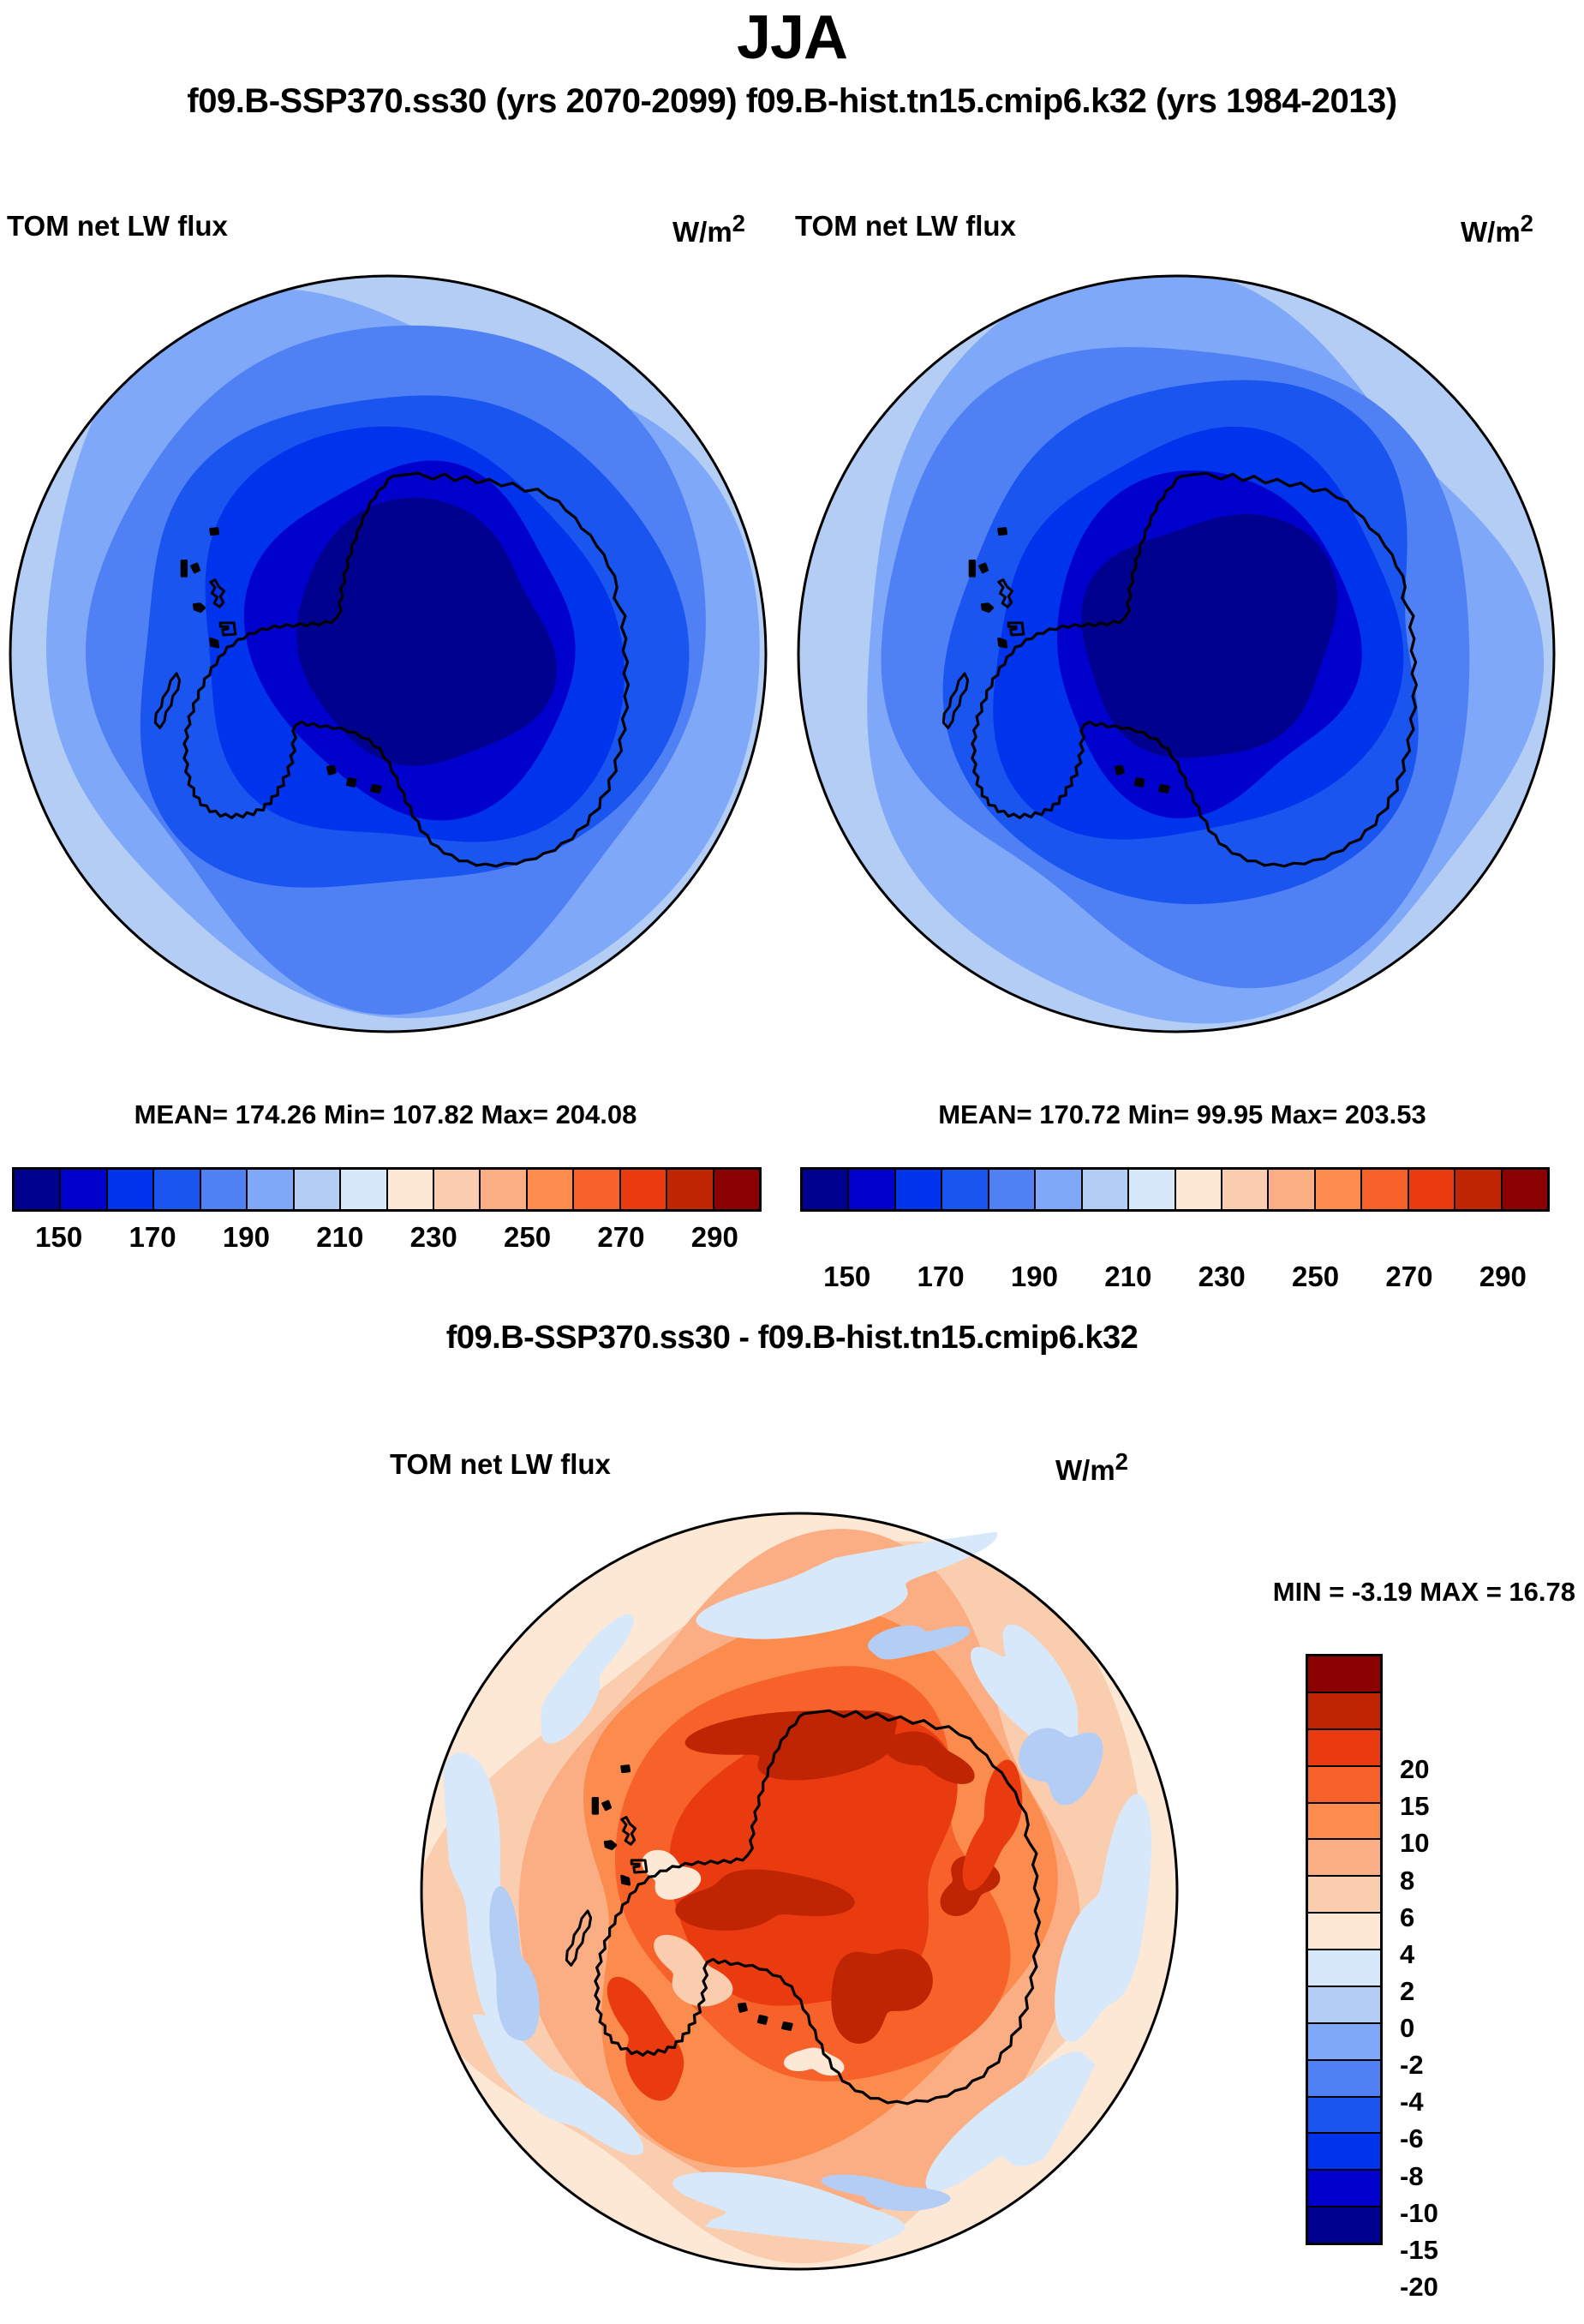  Describe the element at coordinates (906, 226) in the screenshot. I see `right-panel-variable-label: TOM net LW flux` at that location.